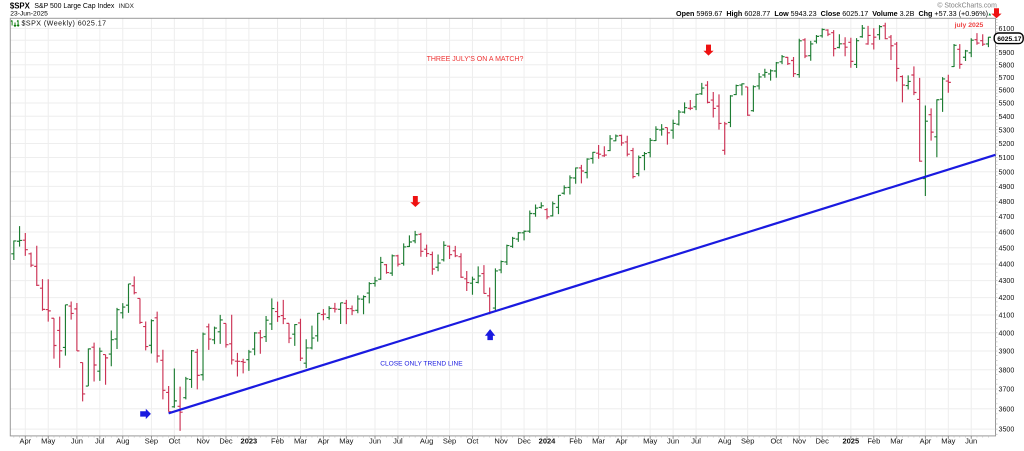 The width and height of the screenshot is (1024, 451). Describe the element at coordinates (967, 6) in the screenshot. I see `svg-text: © StockCharts.com` at that location.